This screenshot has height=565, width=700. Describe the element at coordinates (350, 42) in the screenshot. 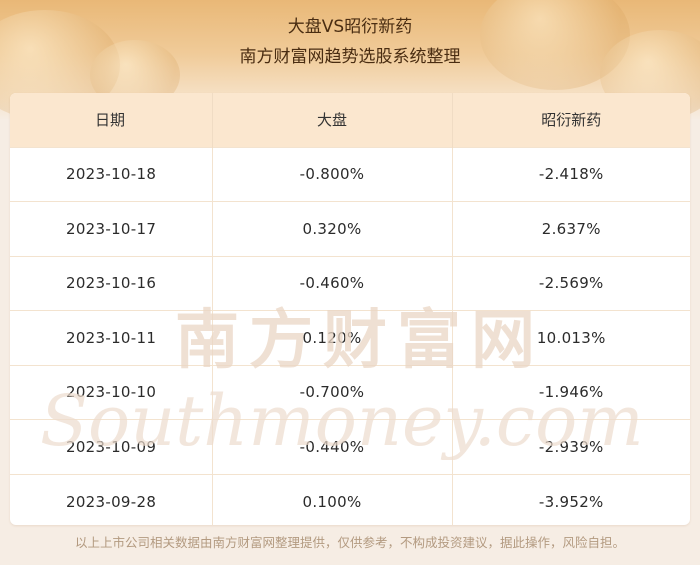

I see `title-block: 大盘VS昭衍新药 南方财富网趋势选股系统整理` at that location.